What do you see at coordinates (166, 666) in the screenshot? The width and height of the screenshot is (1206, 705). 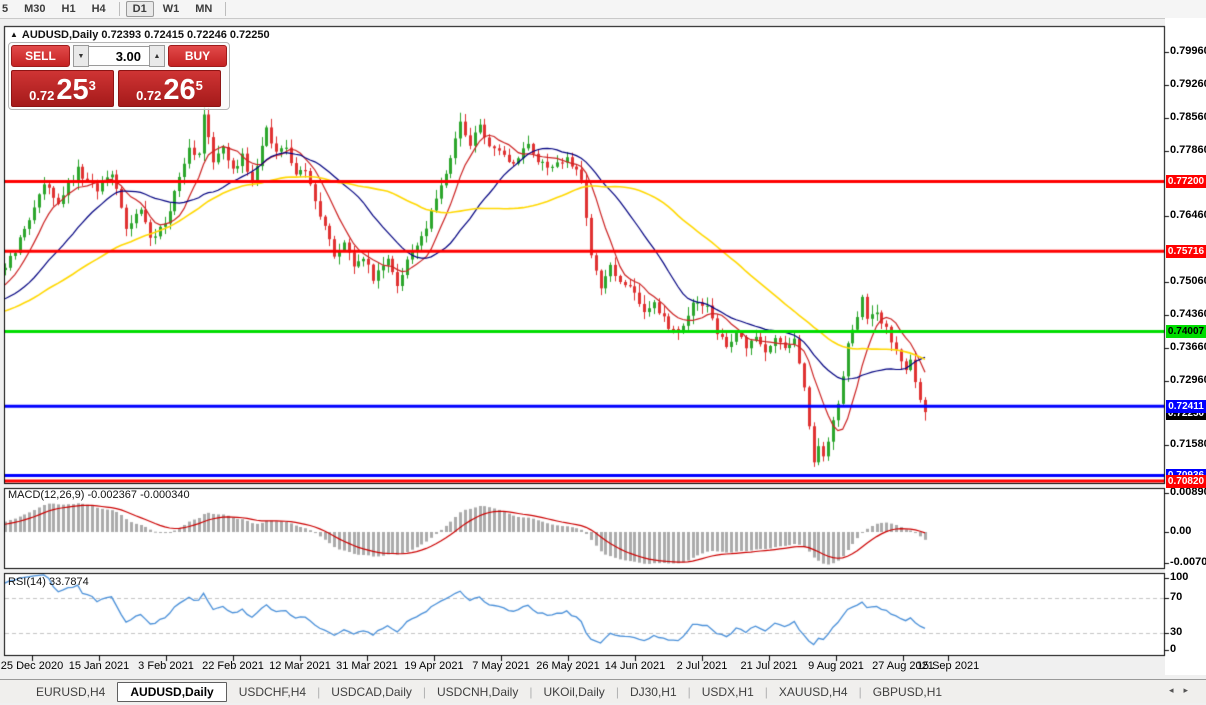 I see `date-tick-label: 3 Feb 2021` at bounding box center [166, 666].